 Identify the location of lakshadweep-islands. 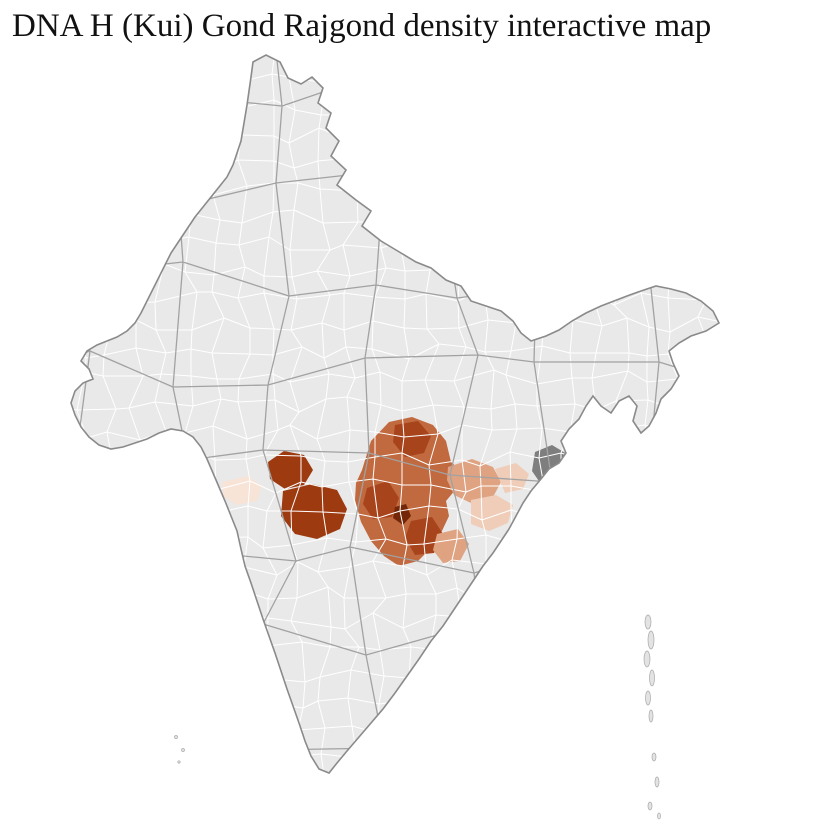
(179, 749).